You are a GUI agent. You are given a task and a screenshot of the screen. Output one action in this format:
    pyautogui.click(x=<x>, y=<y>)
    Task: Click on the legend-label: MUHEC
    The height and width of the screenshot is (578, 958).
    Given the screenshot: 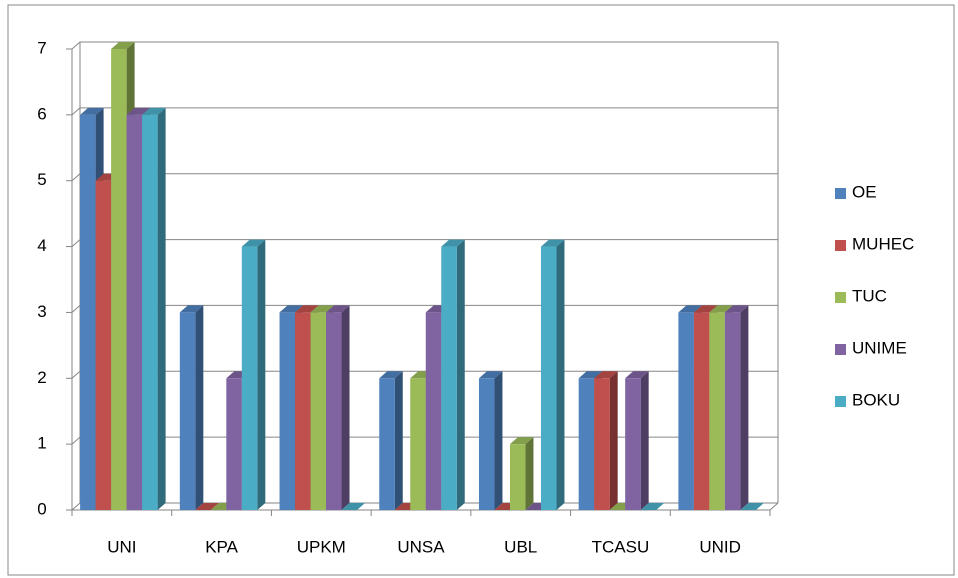 What is the action you would take?
    pyautogui.click(x=883, y=243)
    